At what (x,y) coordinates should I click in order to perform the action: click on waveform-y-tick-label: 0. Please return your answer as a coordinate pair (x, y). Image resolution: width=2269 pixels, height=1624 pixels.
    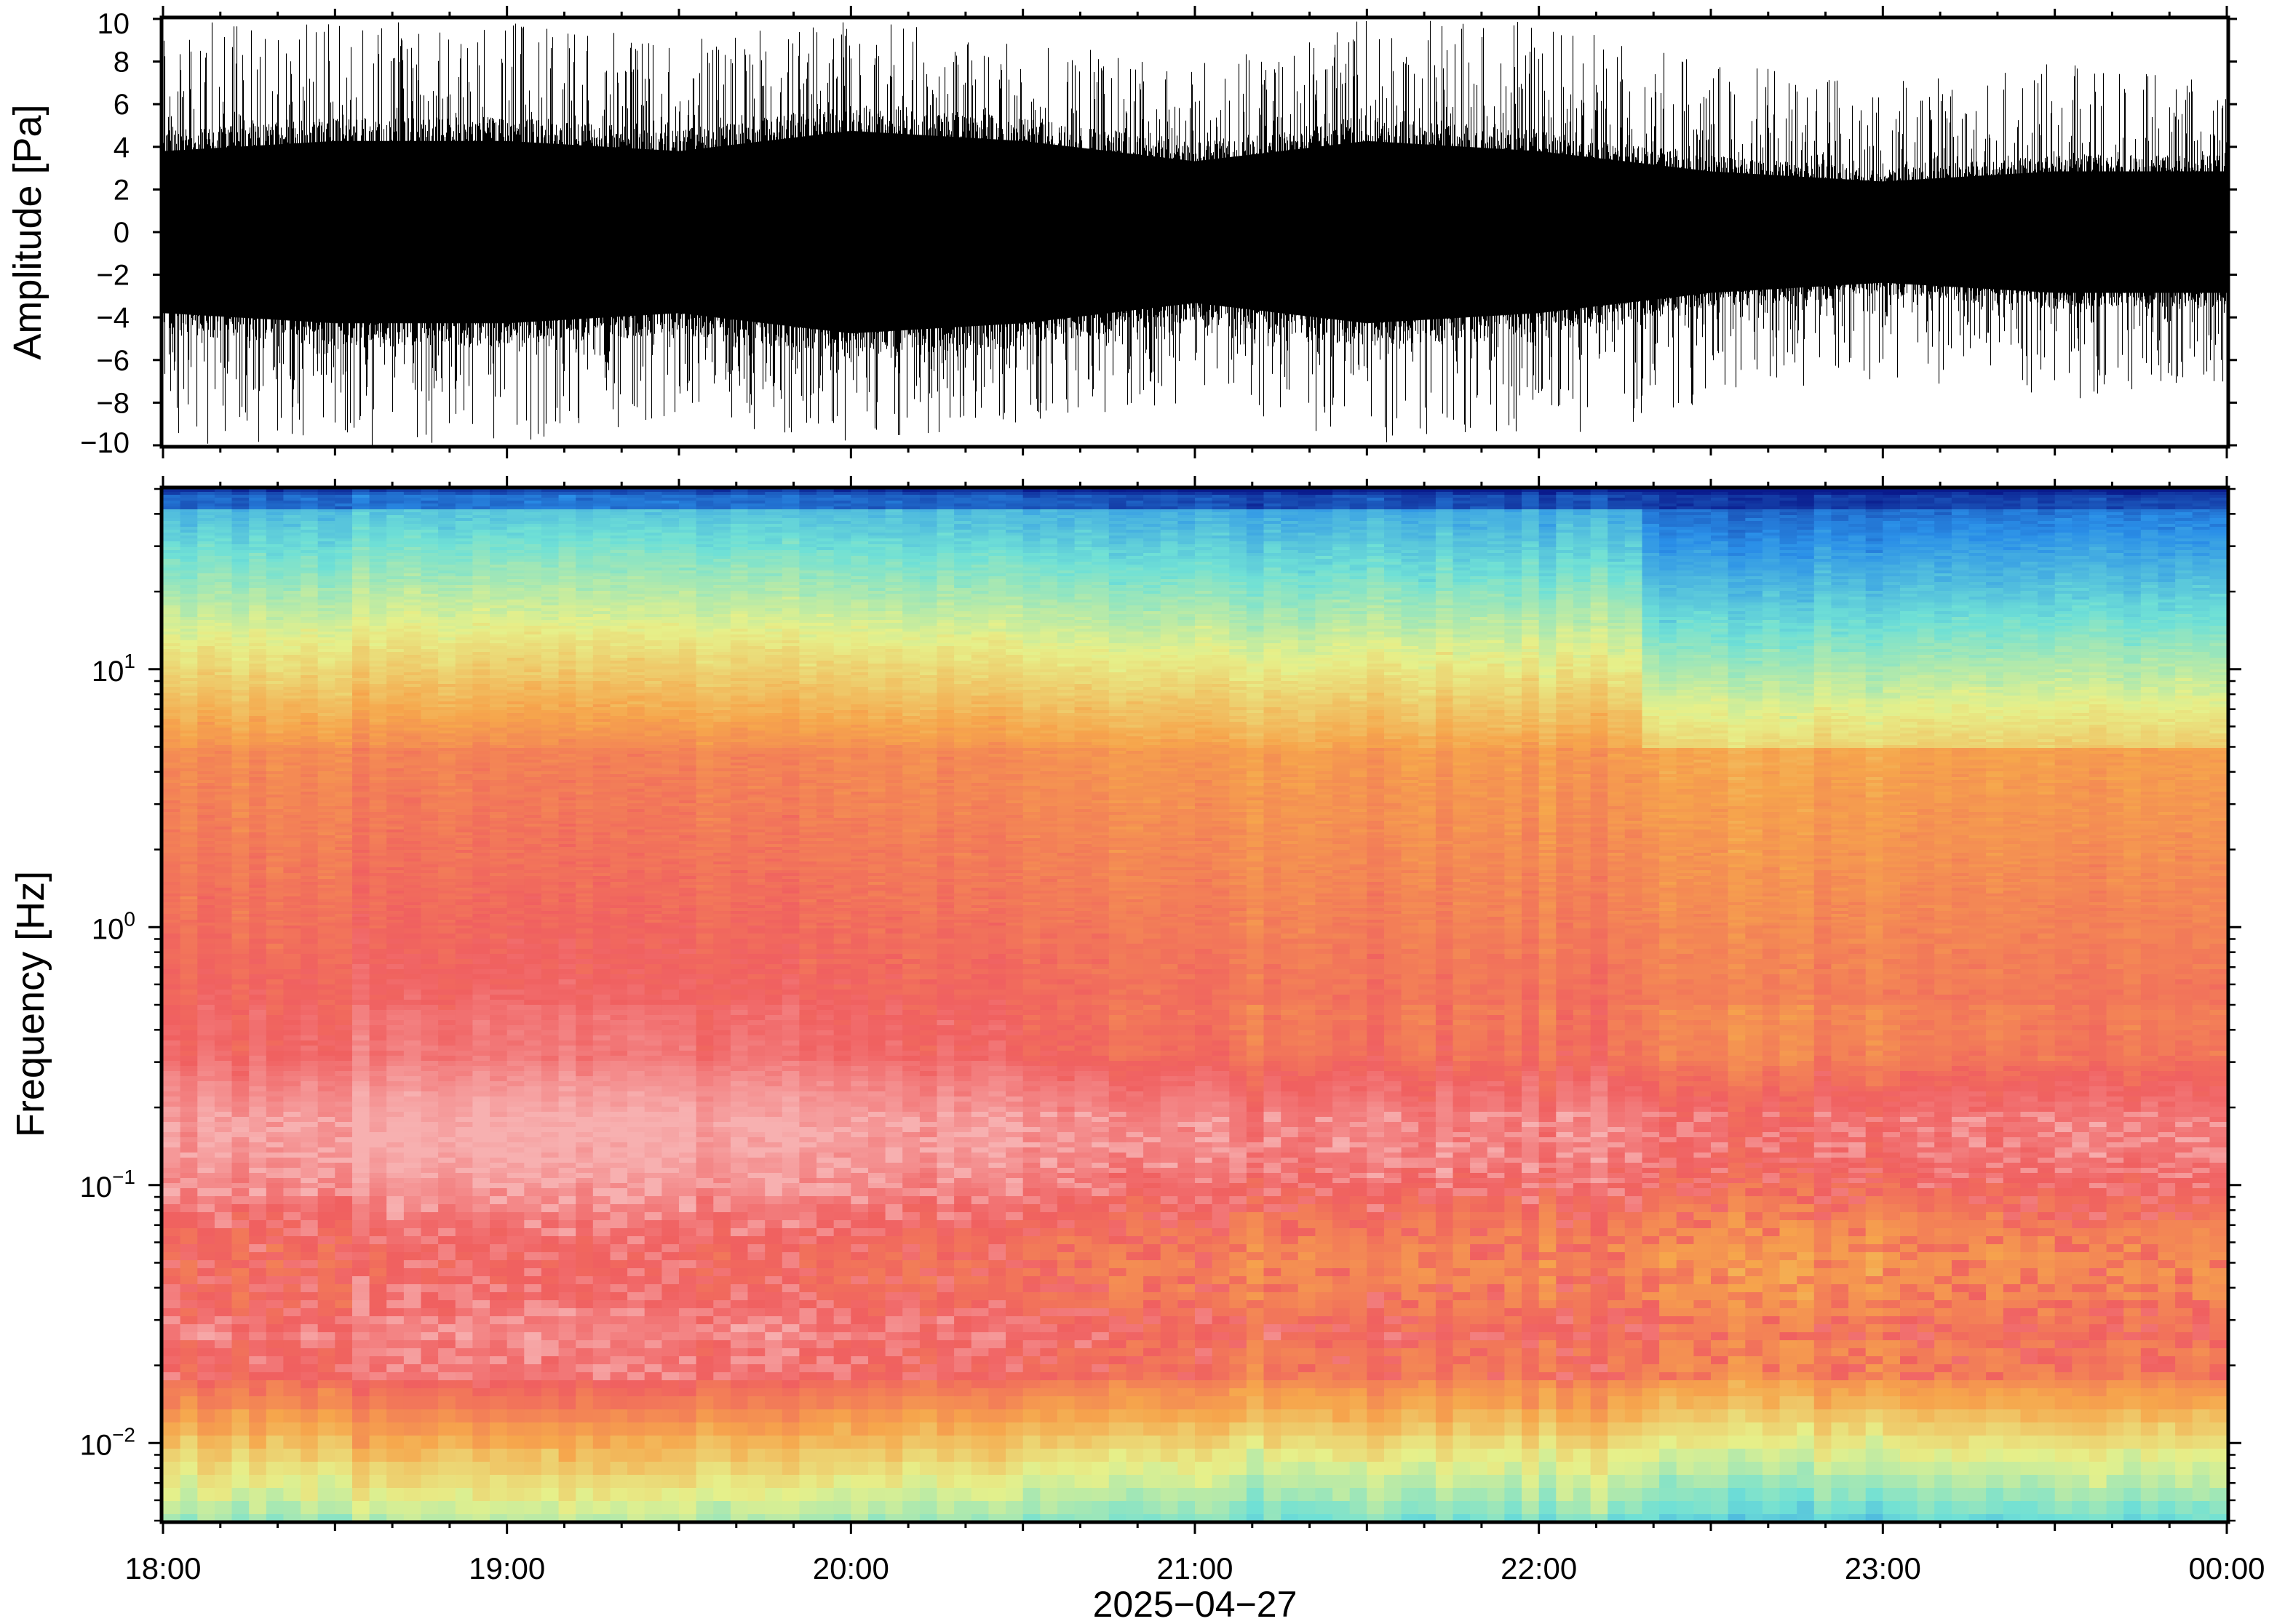
    Looking at the image, I should click on (122, 233).